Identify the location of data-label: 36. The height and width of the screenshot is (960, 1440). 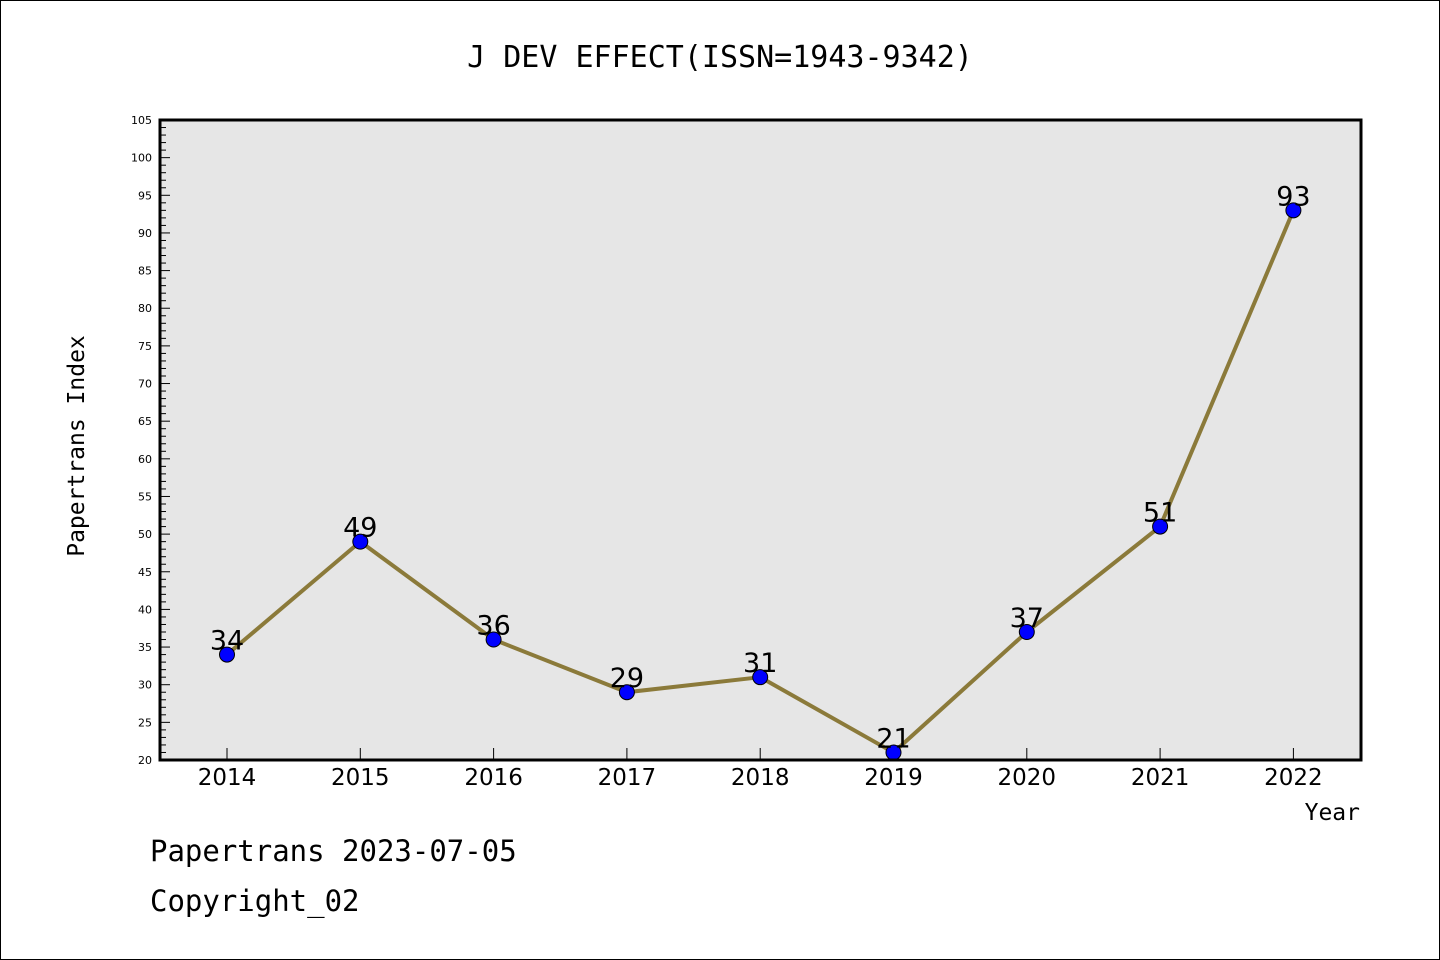
(493, 626).